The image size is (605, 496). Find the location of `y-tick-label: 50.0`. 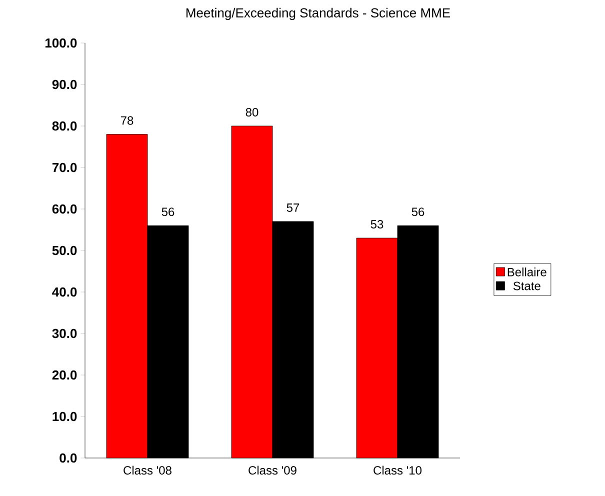

y-tick-label: 50.0 is located at coordinates (64, 251).